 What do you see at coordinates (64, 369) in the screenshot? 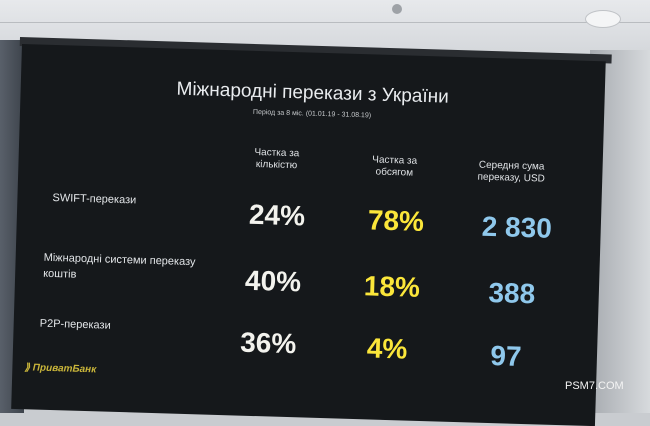
I see `logo-text: ПриватБанк` at bounding box center [64, 369].